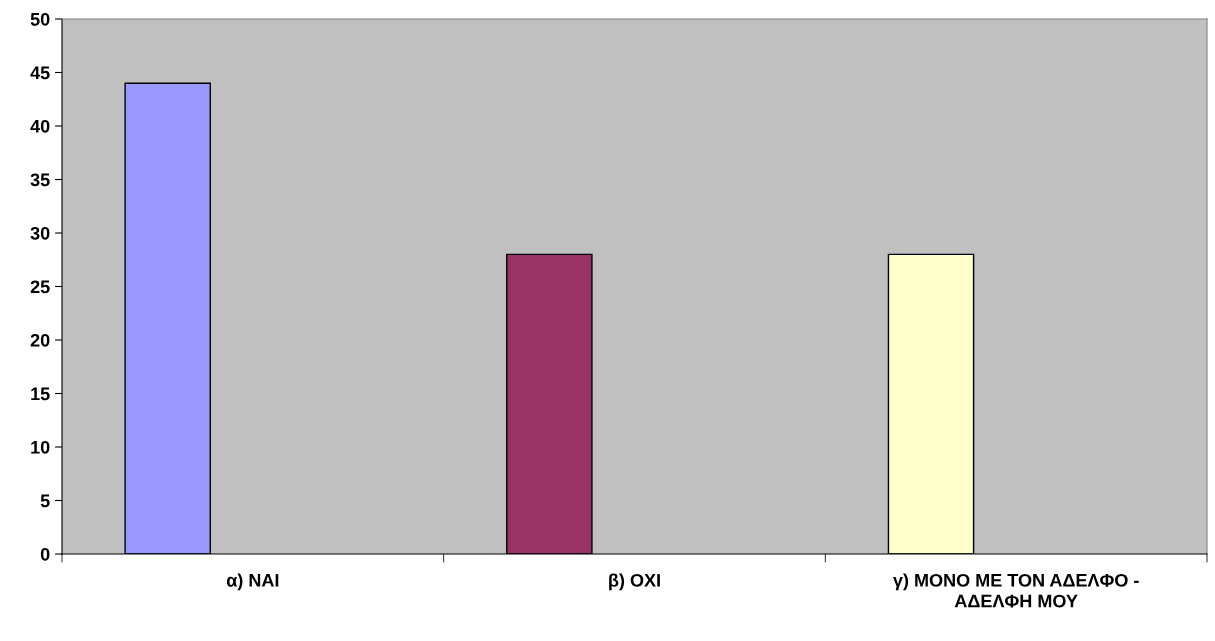 Image resolution: width=1215 pixels, height=641 pixels. Describe the element at coordinates (40, 233) in the screenshot. I see `y-tick-label: 30` at that location.